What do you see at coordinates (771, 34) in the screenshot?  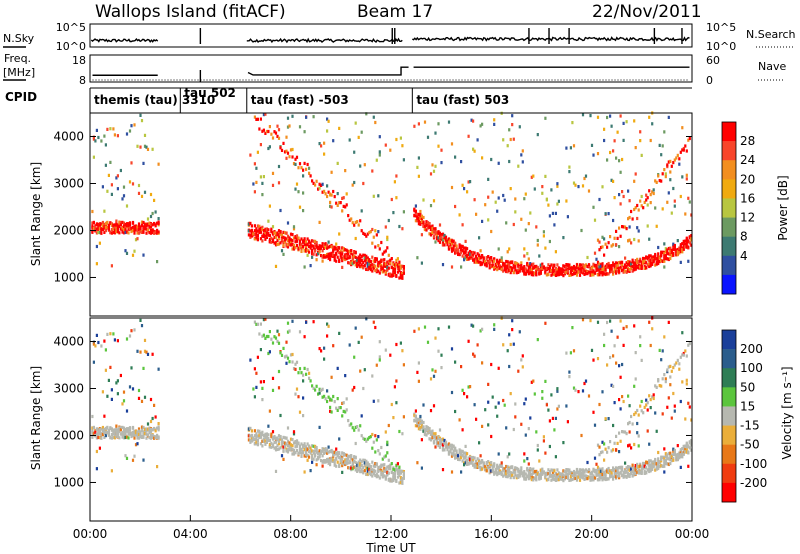 I see `nsearch-label: N.Search` at bounding box center [771, 34].